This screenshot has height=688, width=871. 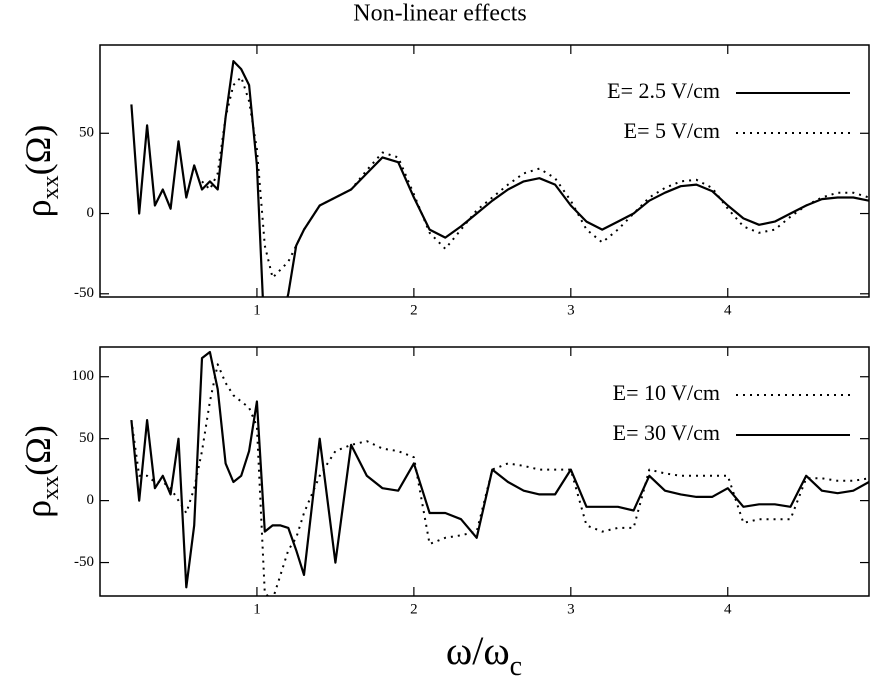 I want to click on legend-label: E= 2.5 V/cm, so click(x=663, y=90).